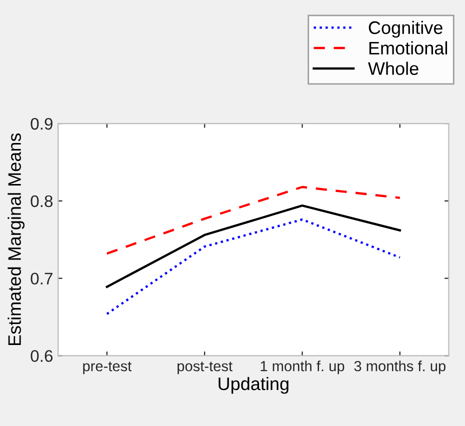 This screenshot has width=465, height=426. Describe the element at coordinates (408, 48) in the screenshot. I see `legend-label: Emotional` at that location.